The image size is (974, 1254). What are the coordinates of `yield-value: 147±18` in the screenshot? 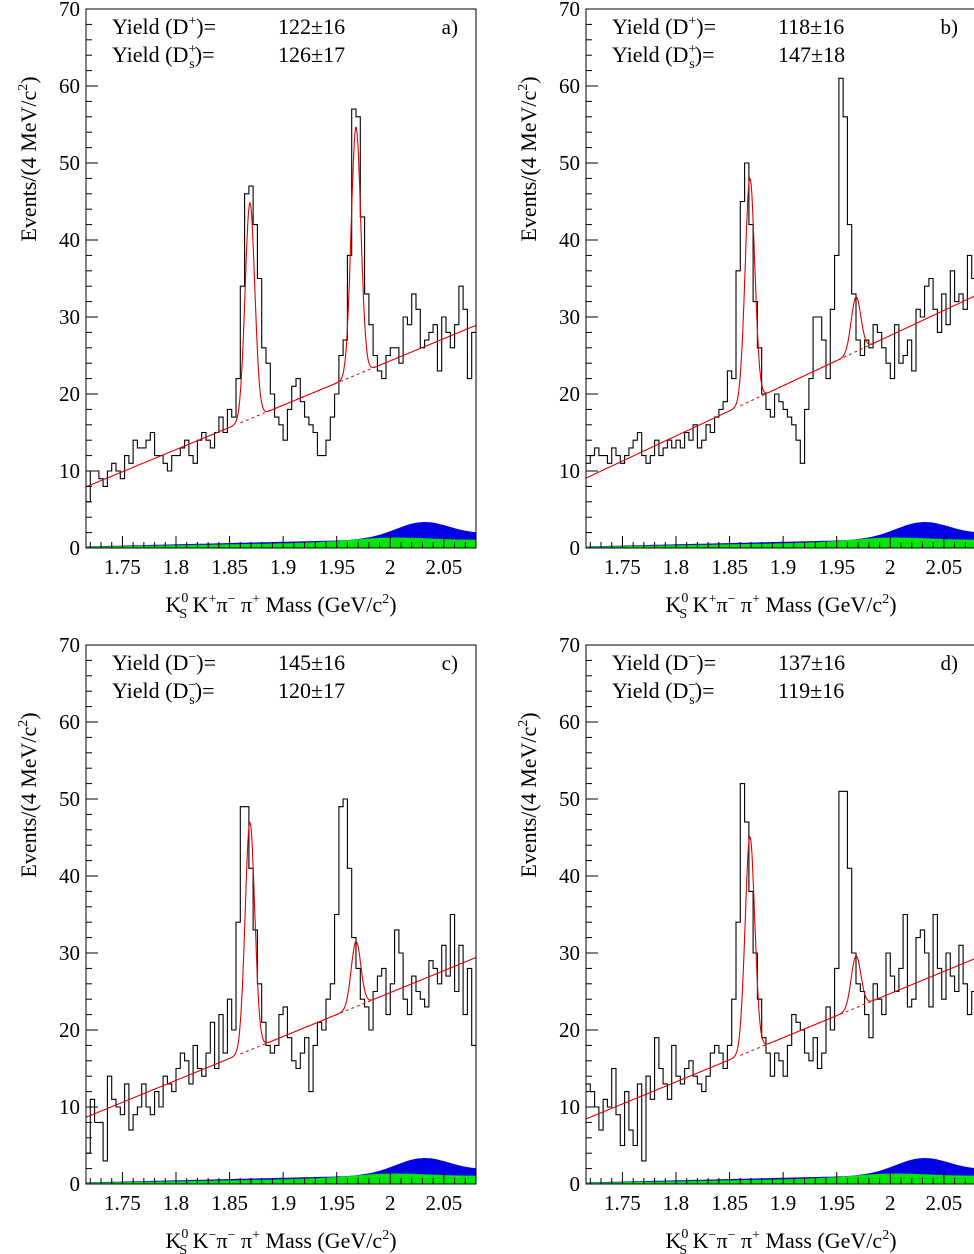 It's located at (811, 54).